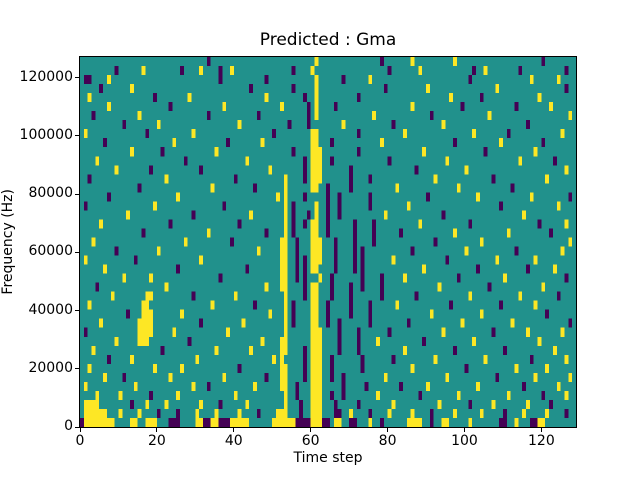 The height and width of the screenshot is (480, 640). Describe the element at coordinates (464, 441) in the screenshot. I see `x-tick-label: 100` at that location.